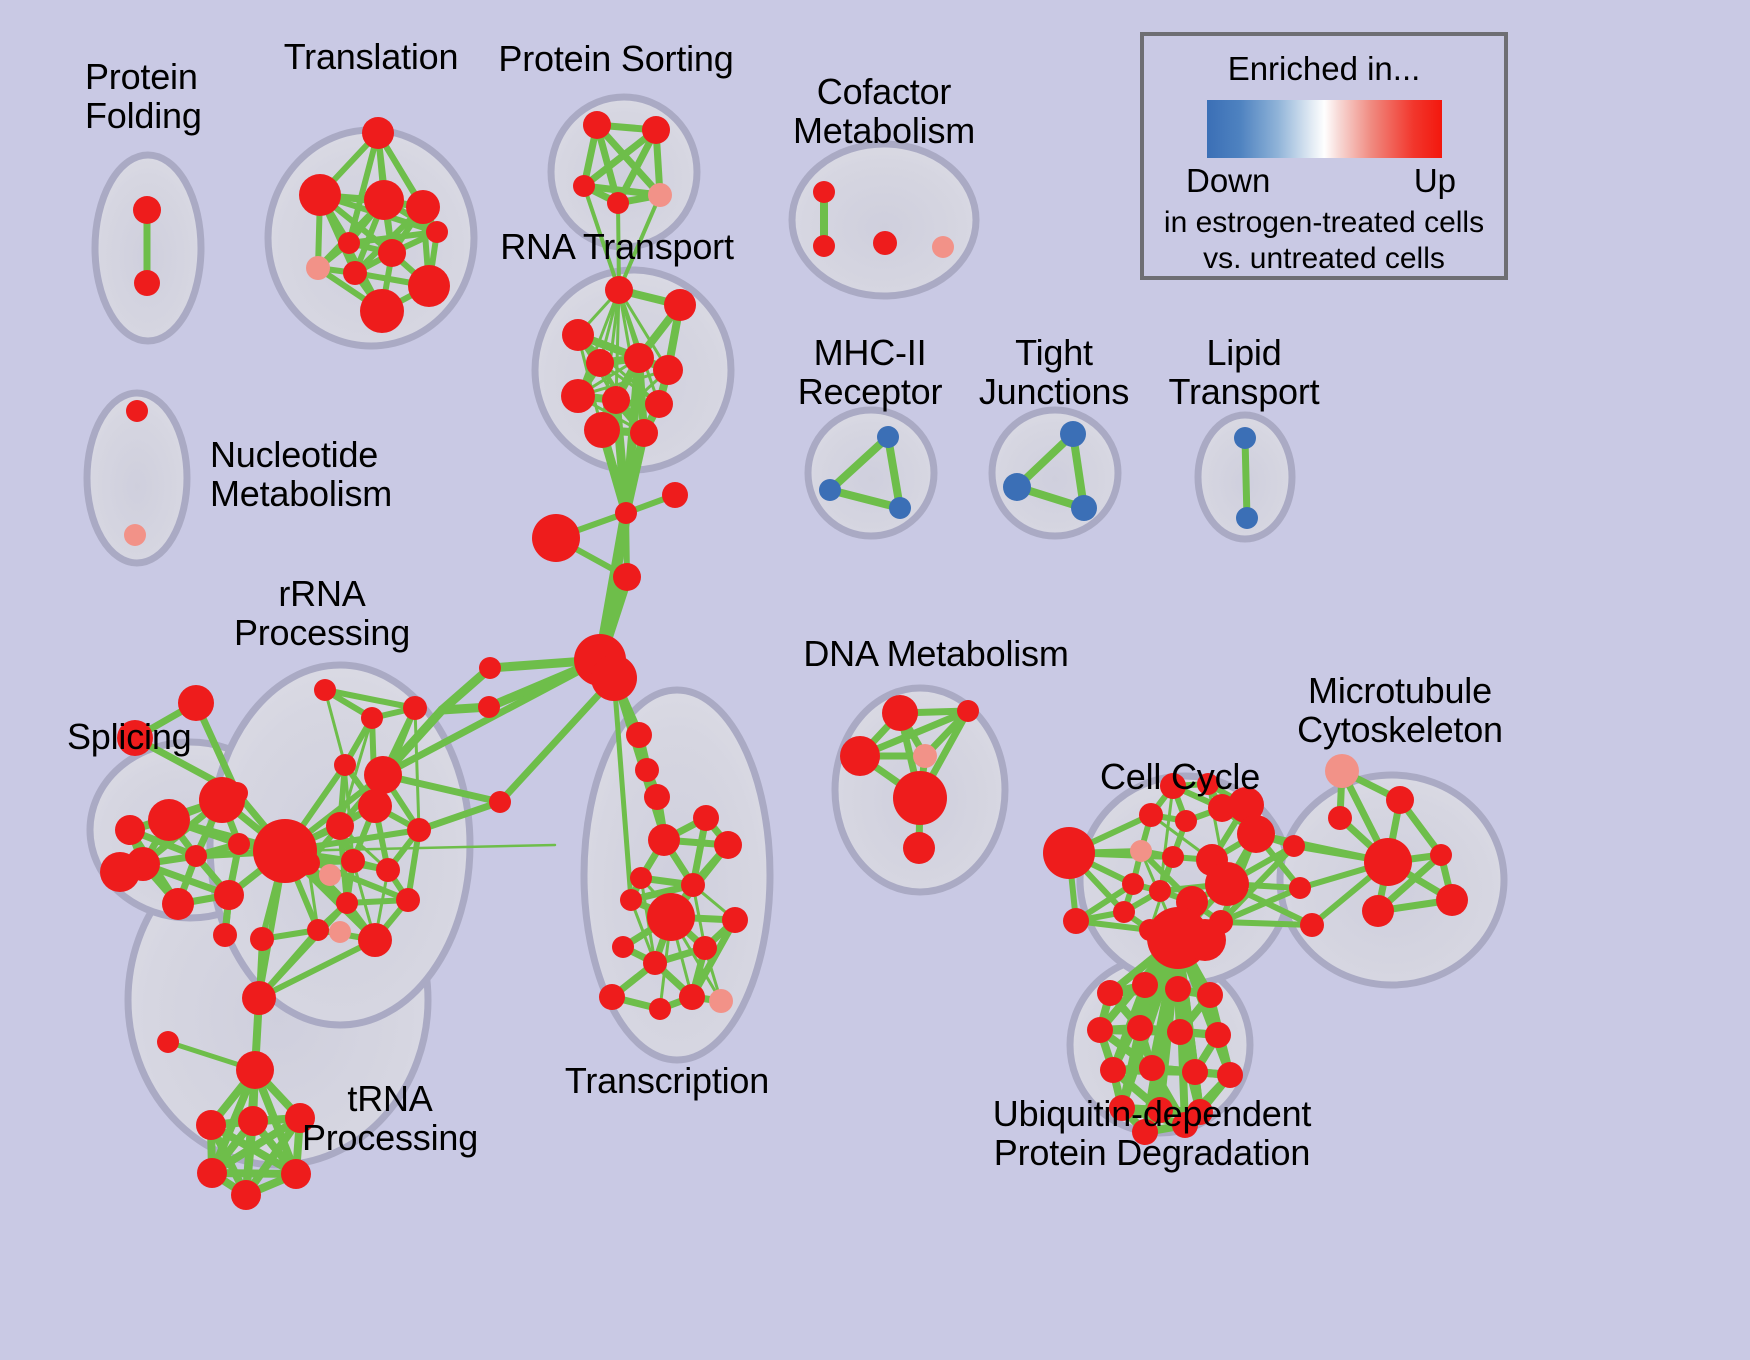 This screenshot has width=1750, height=1360. Describe the element at coordinates (871, 473) in the screenshot. I see `hull-mhc-ii-receptor` at that location.